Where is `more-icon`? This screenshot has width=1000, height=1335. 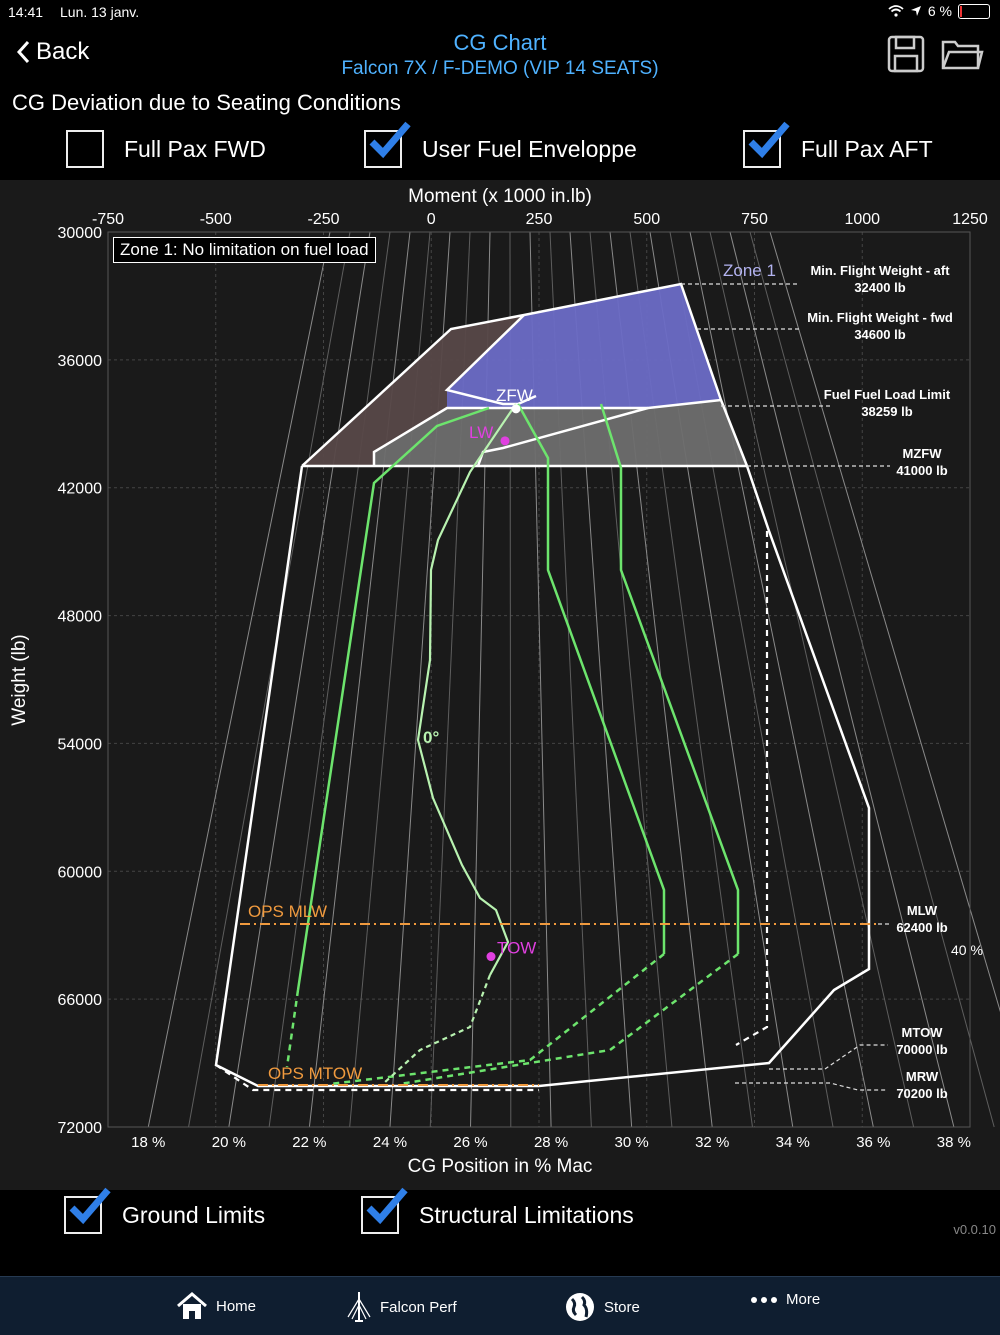 more-icon is located at coordinates (764, 1299).